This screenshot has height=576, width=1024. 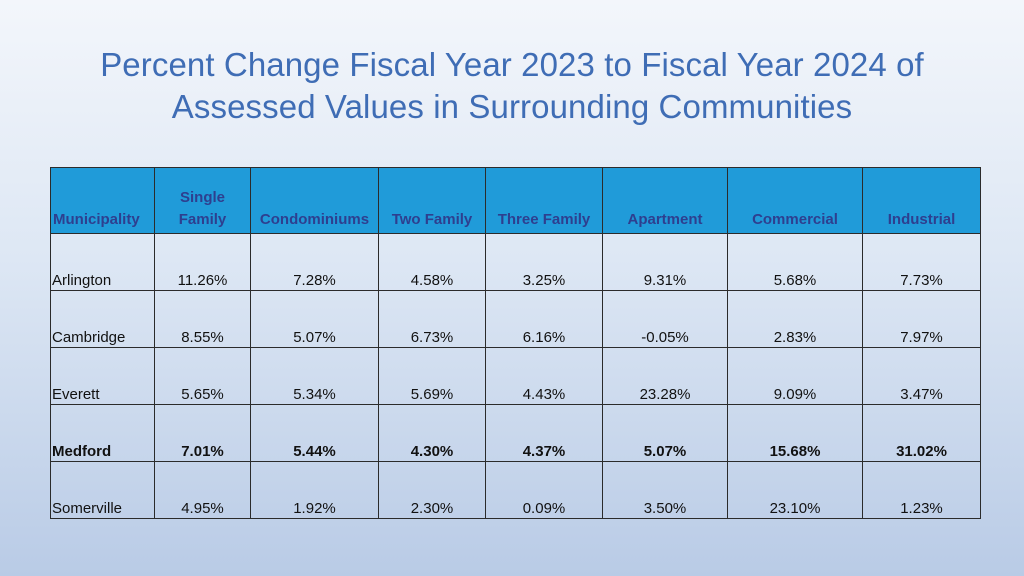 What do you see at coordinates (102, 319) in the screenshot?
I see `municipality-cell: Cambridge` at bounding box center [102, 319].